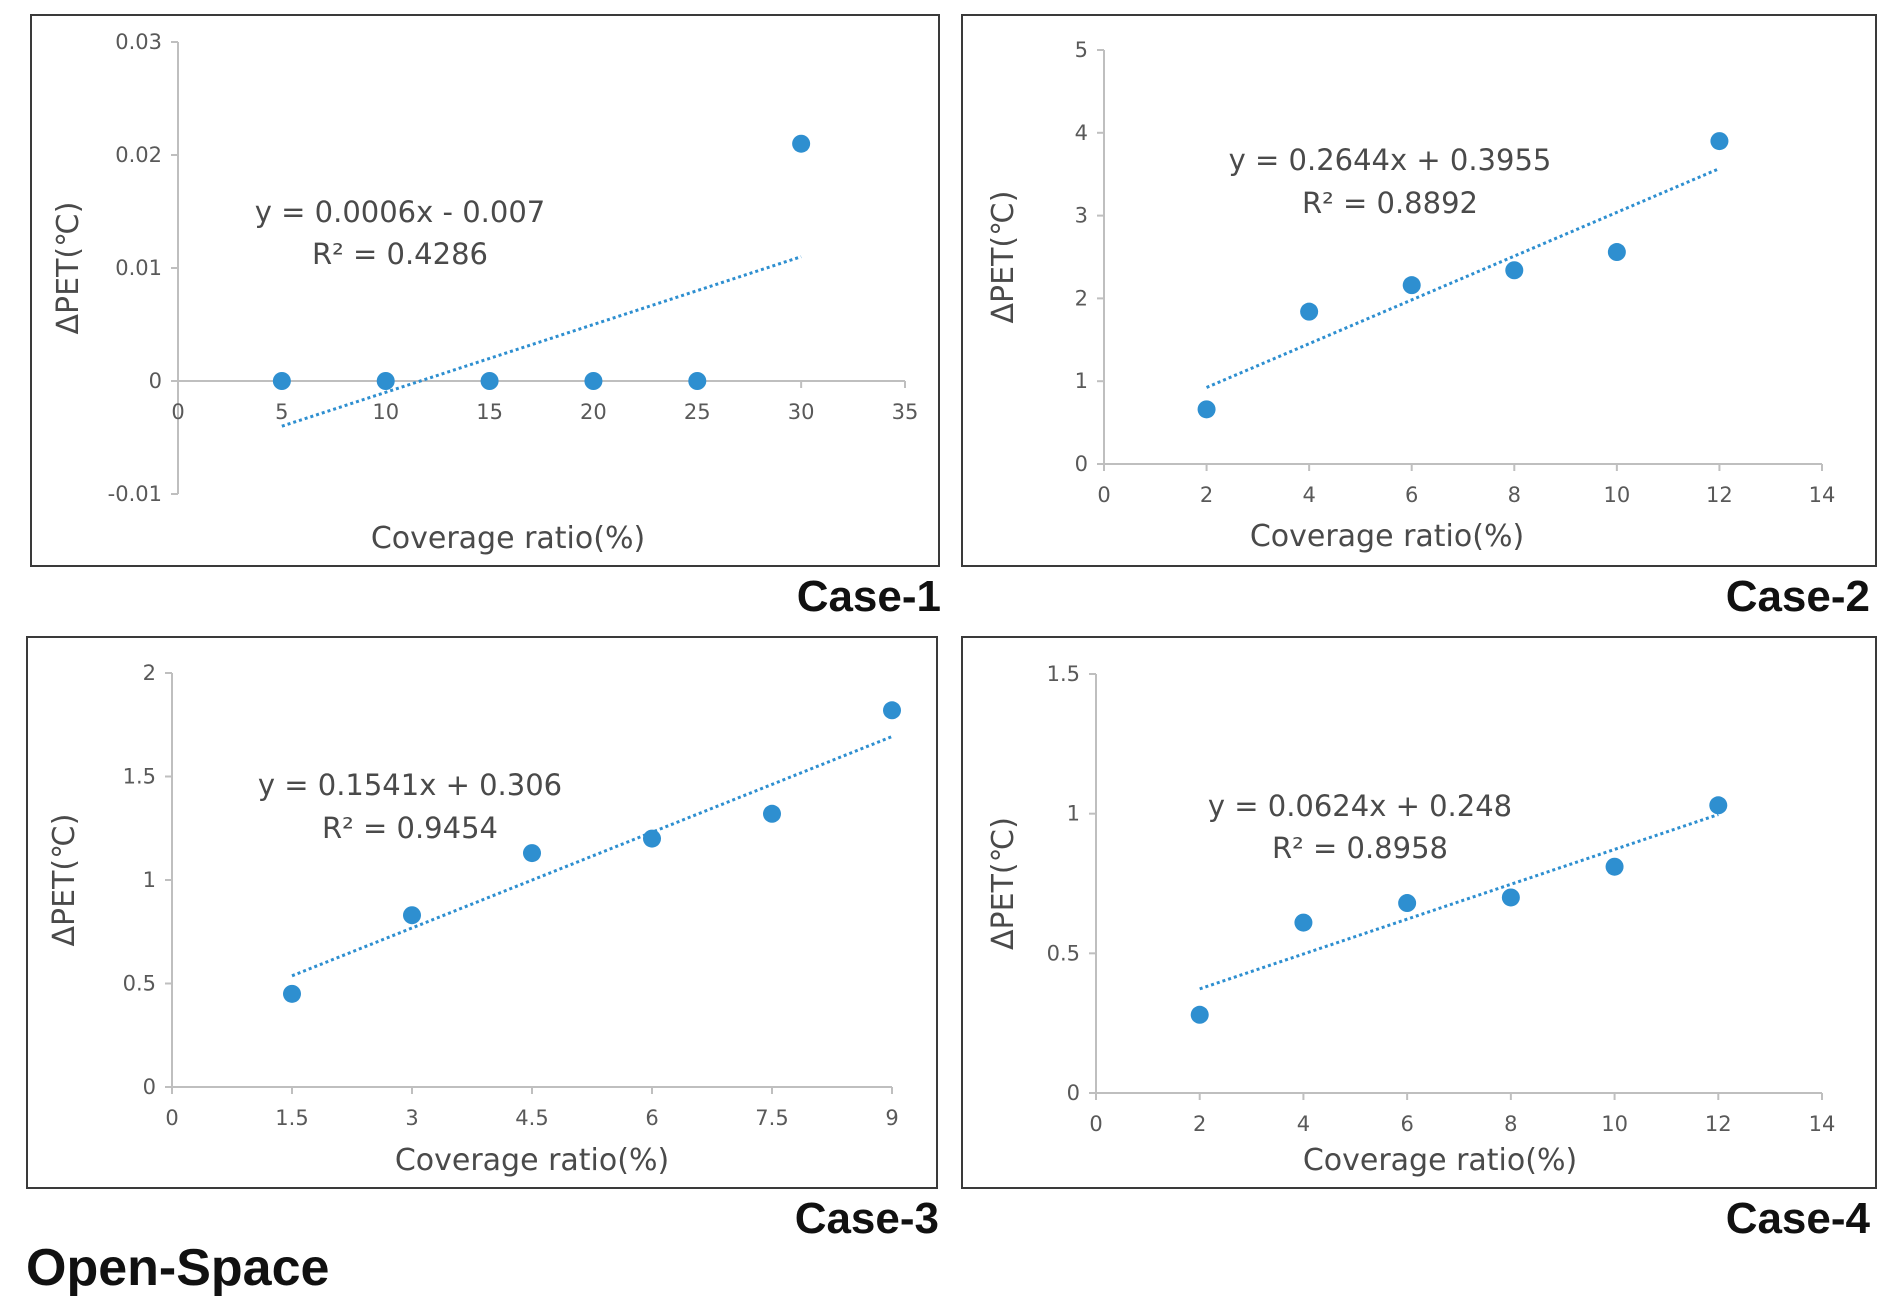  What do you see at coordinates (508, 538) in the screenshot?
I see `case-1-x-axis-title: Coverage ratio(%)` at bounding box center [508, 538].